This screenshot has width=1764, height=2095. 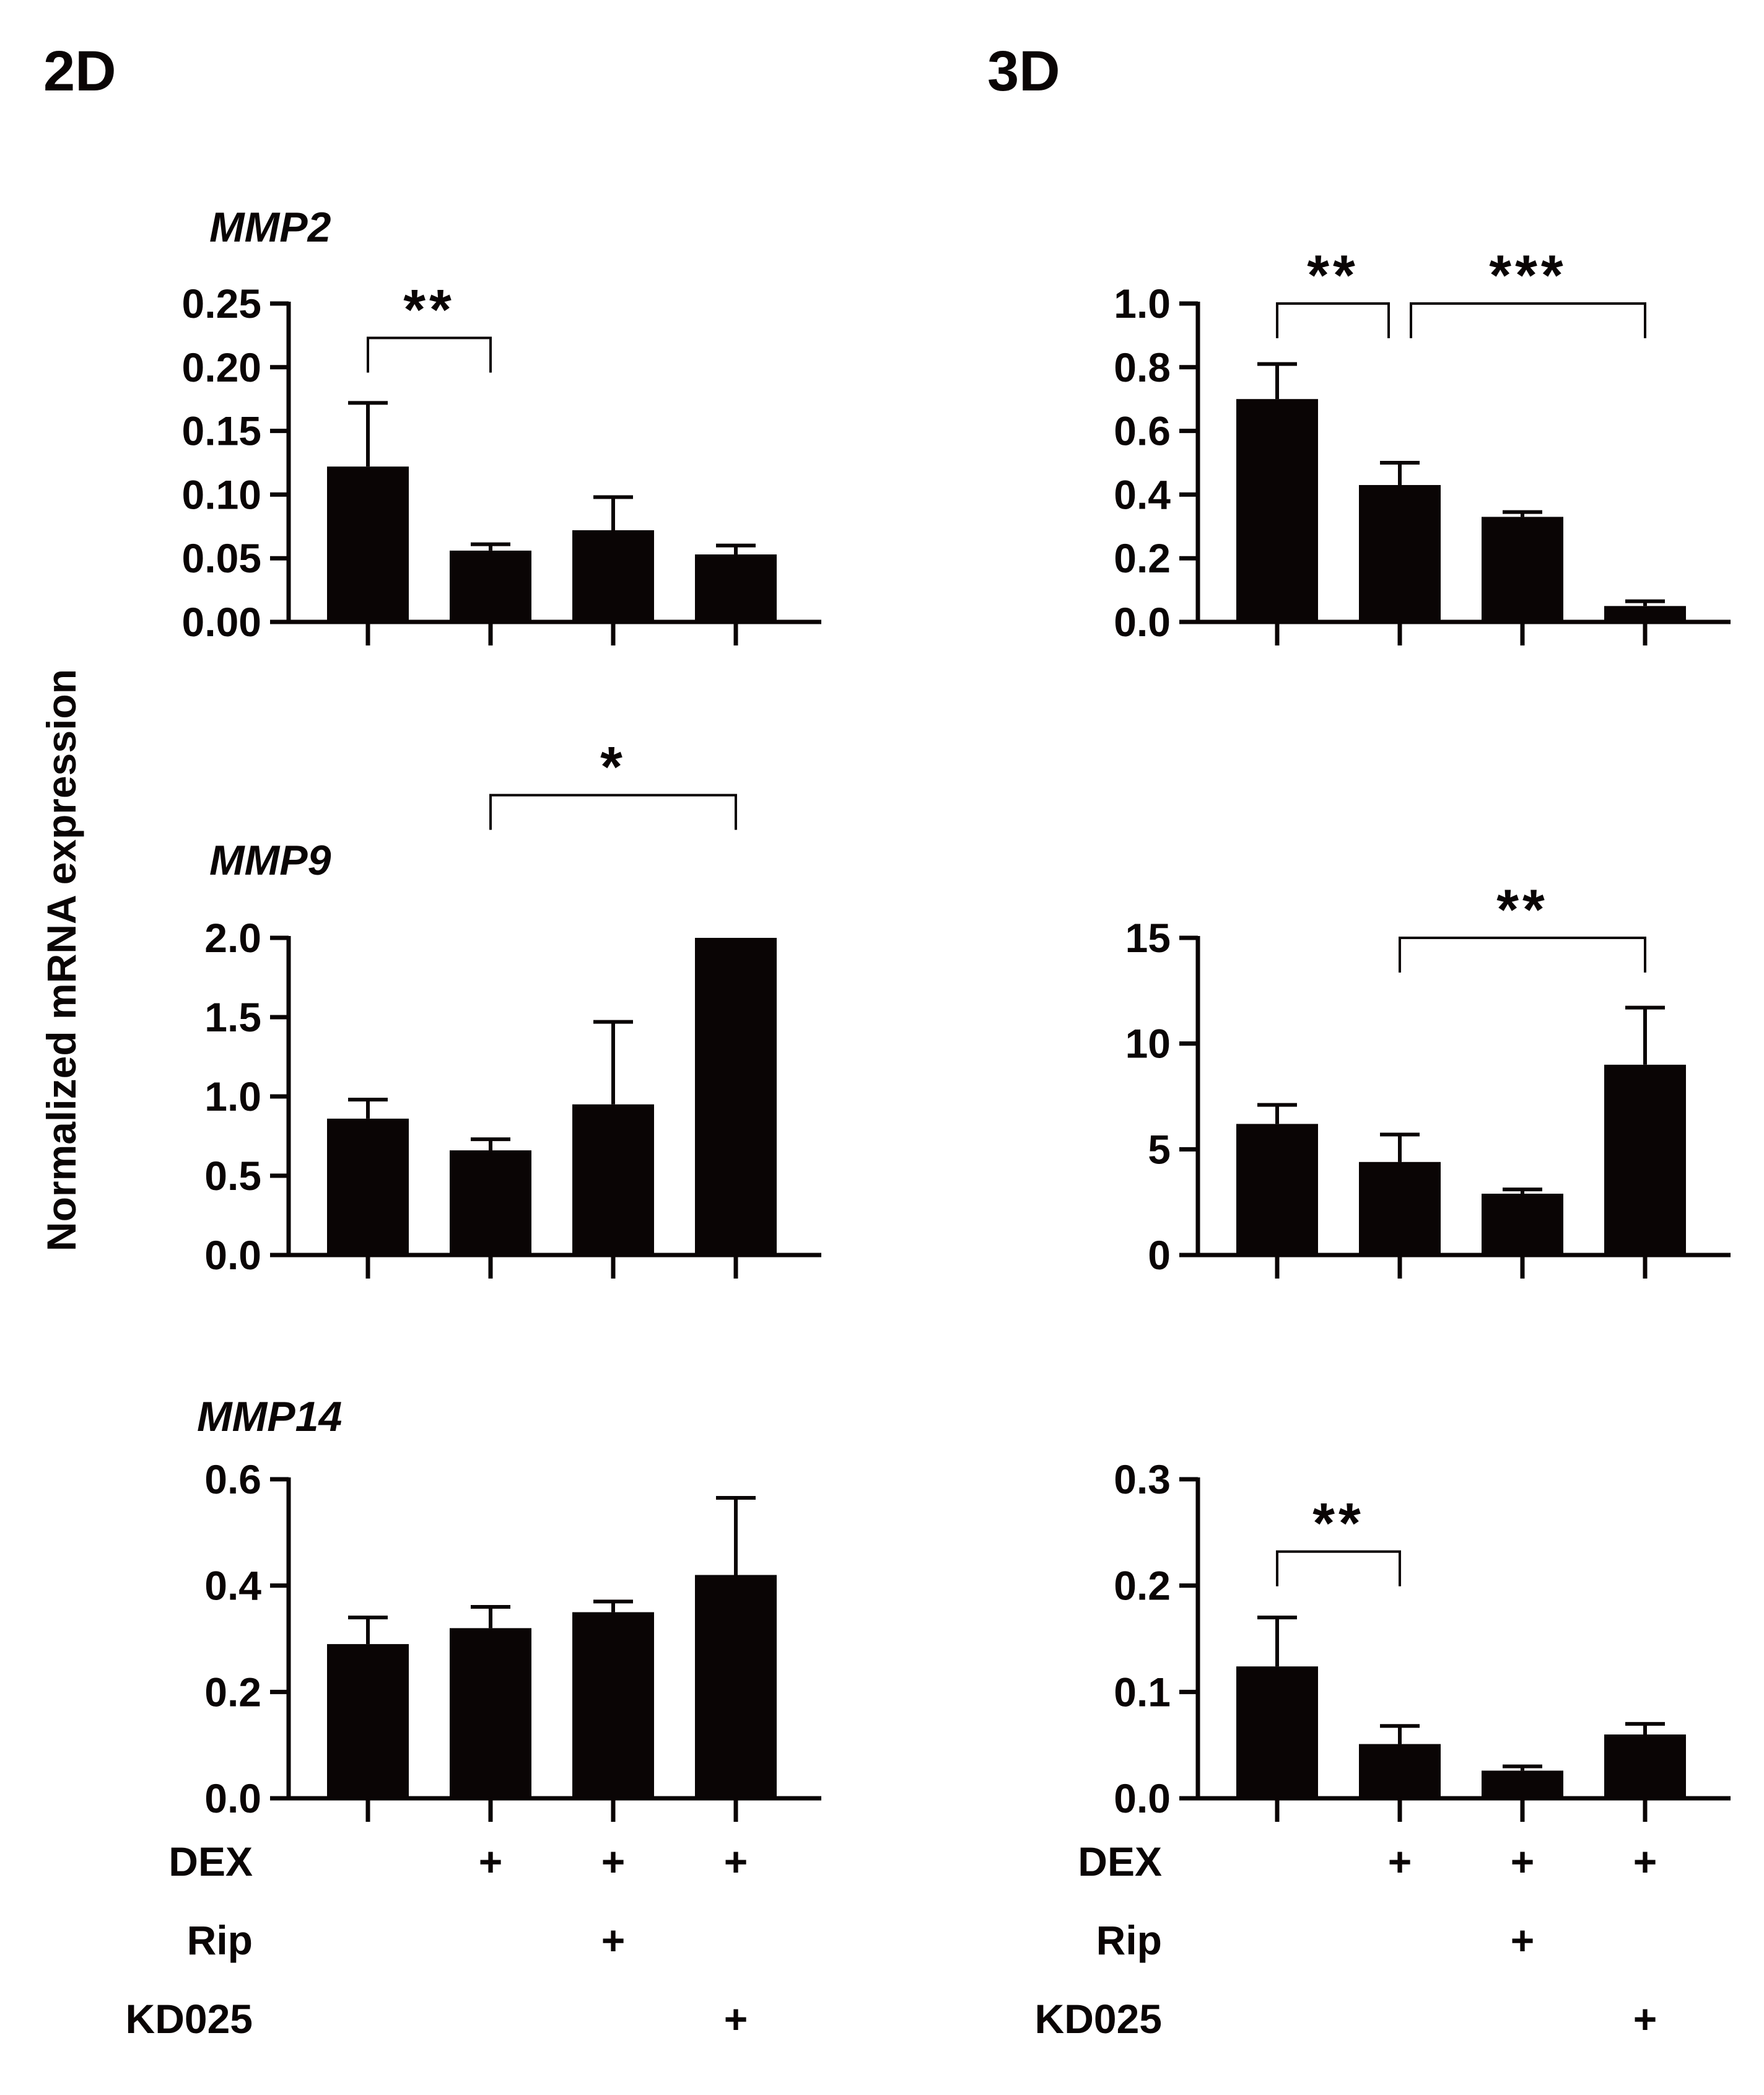 What do you see at coordinates (269, 1416) in the screenshot?
I see `gene-title: MMP14` at bounding box center [269, 1416].